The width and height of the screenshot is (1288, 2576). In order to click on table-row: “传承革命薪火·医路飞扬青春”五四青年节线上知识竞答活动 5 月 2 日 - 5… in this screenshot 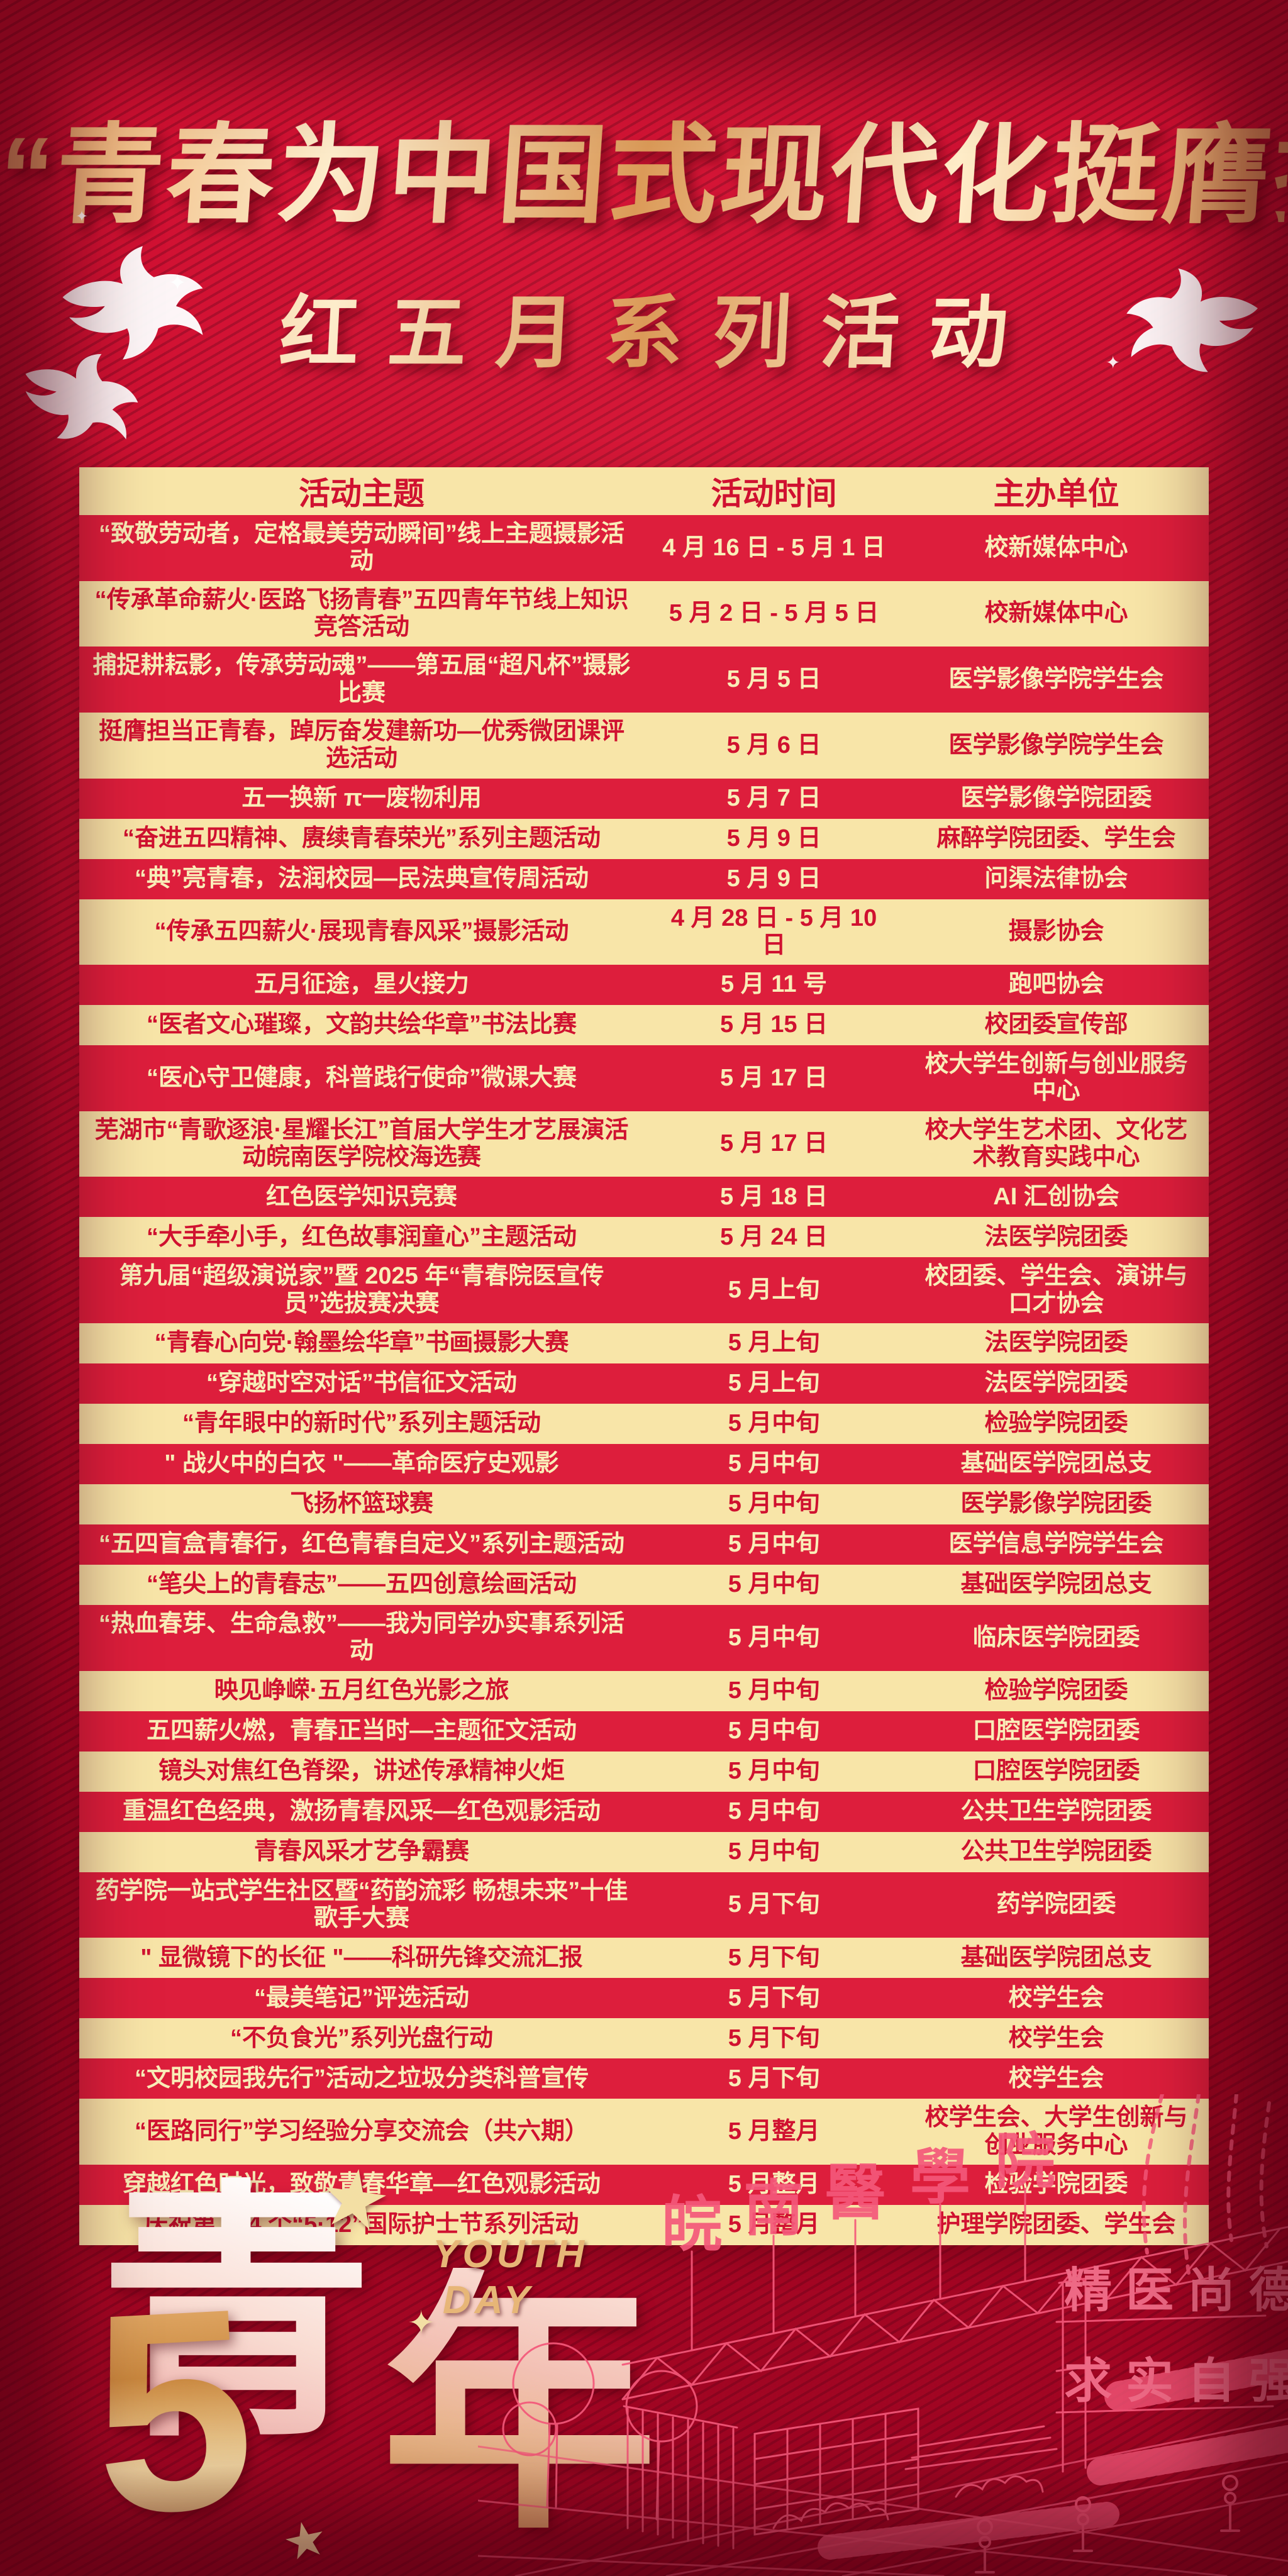, I will do `click(644, 613)`.